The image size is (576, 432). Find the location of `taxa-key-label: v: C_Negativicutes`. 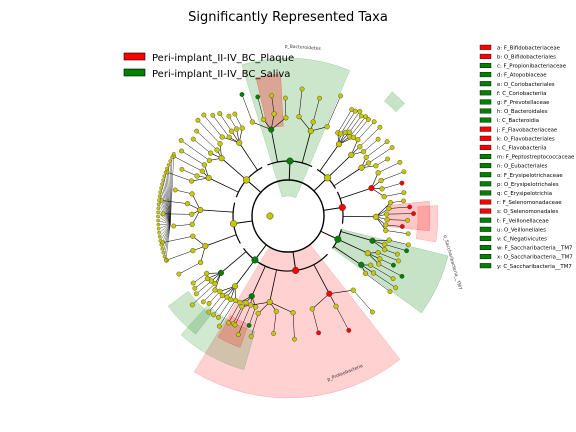

taxa-key-label: v: C_Negativicutes is located at coordinates (522, 240).